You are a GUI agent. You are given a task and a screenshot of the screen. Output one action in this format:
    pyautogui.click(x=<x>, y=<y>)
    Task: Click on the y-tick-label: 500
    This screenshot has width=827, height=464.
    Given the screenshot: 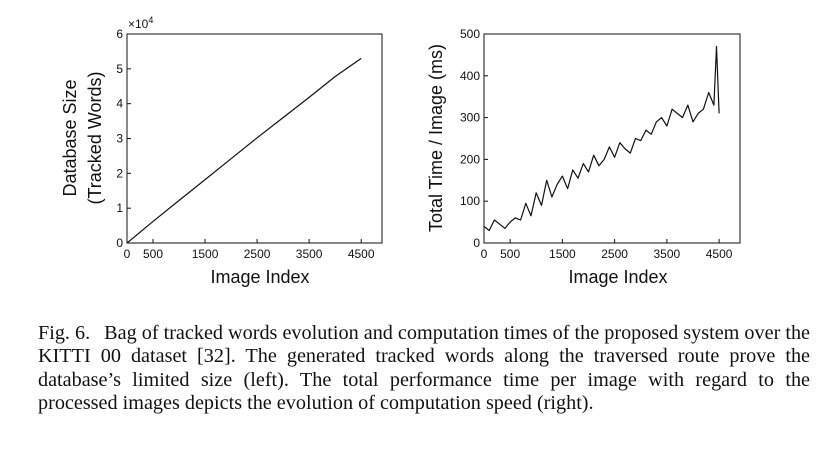 What is the action you would take?
    pyautogui.click(x=470, y=34)
    